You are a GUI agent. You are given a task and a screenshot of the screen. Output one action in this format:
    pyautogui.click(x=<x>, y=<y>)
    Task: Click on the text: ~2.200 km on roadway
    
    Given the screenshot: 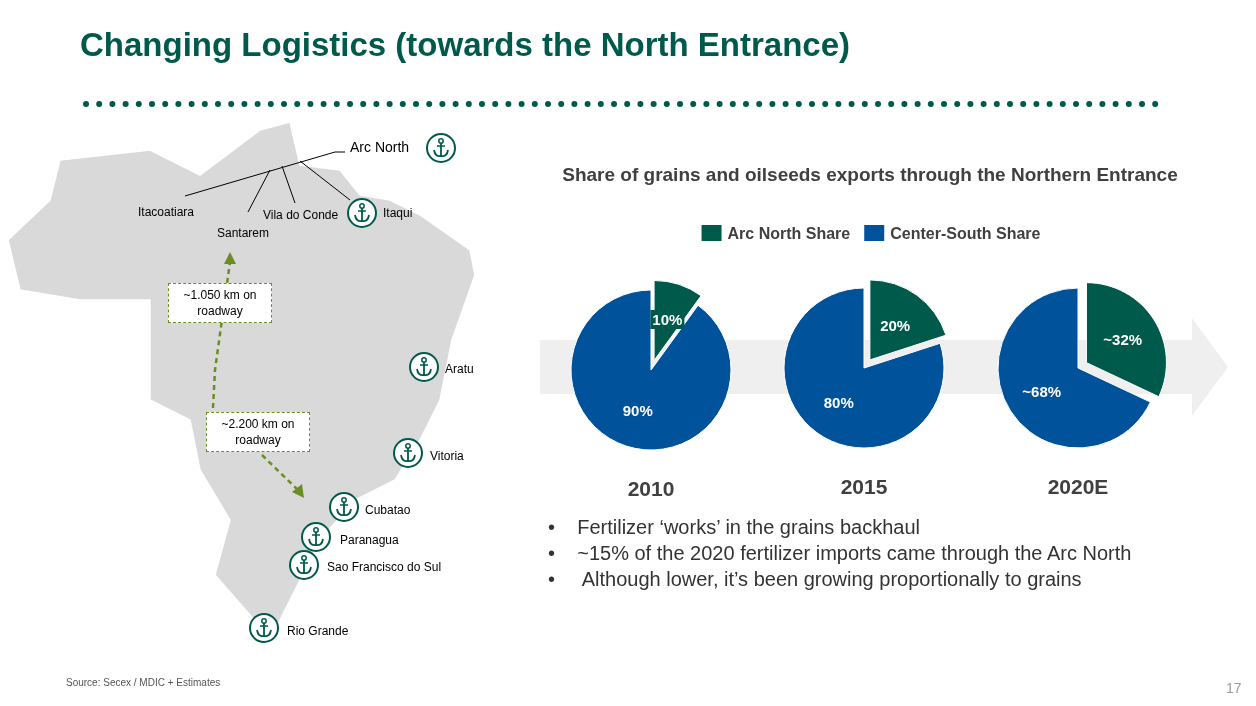 What is the action you would take?
    pyautogui.click(x=258, y=432)
    